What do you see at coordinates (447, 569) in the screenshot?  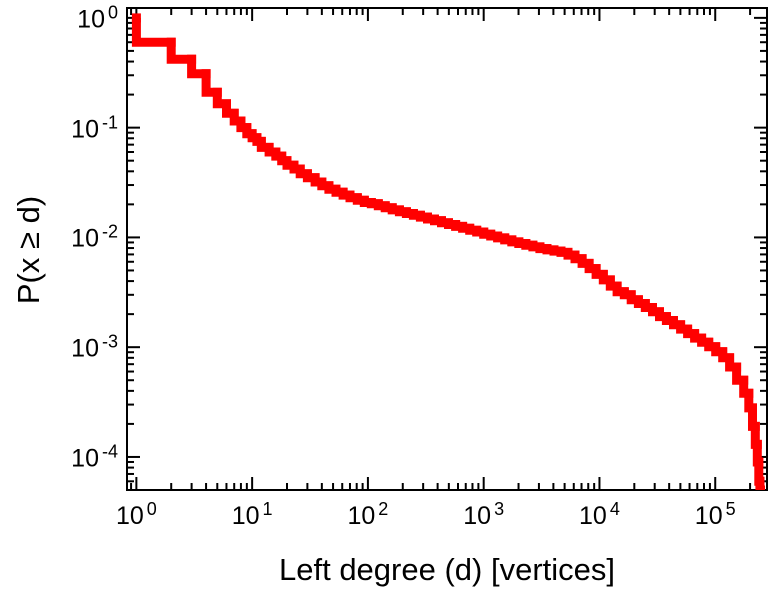 I see `x-axis-label: Left degree (d) [vertices]` at bounding box center [447, 569].